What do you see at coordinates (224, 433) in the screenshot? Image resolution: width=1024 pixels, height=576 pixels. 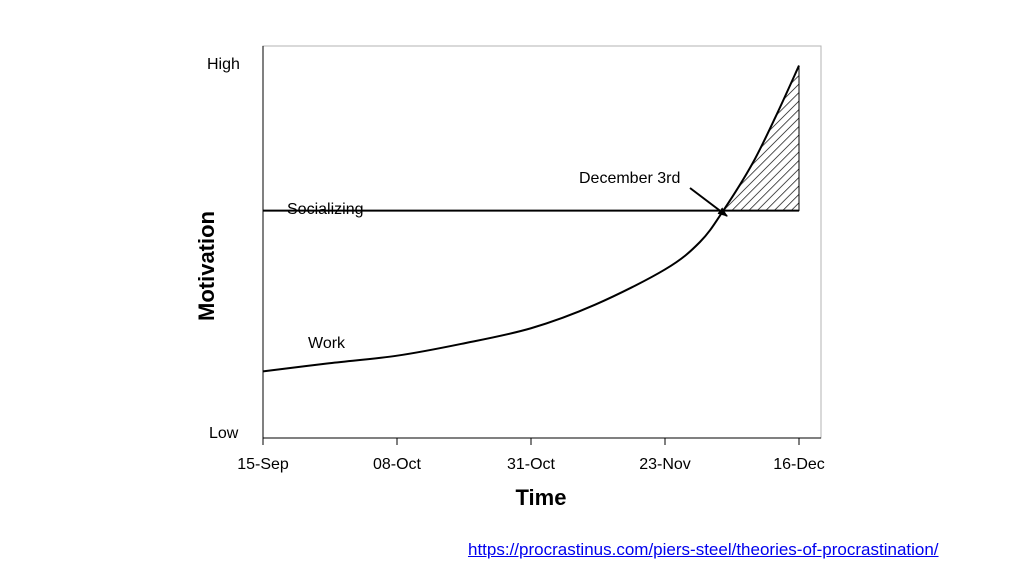 I see `y-tick-low: Low` at bounding box center [224, 433].